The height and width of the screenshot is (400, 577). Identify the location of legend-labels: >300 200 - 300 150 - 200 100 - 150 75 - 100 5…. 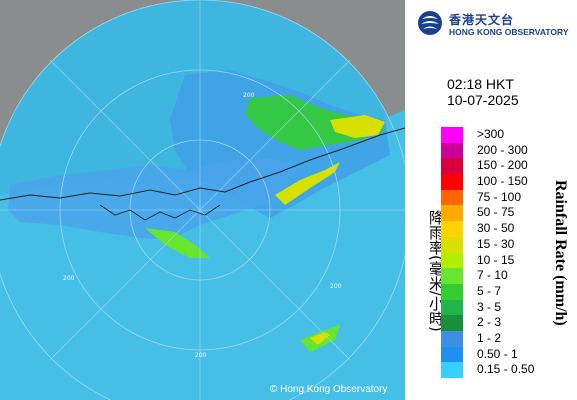
(505, 252).